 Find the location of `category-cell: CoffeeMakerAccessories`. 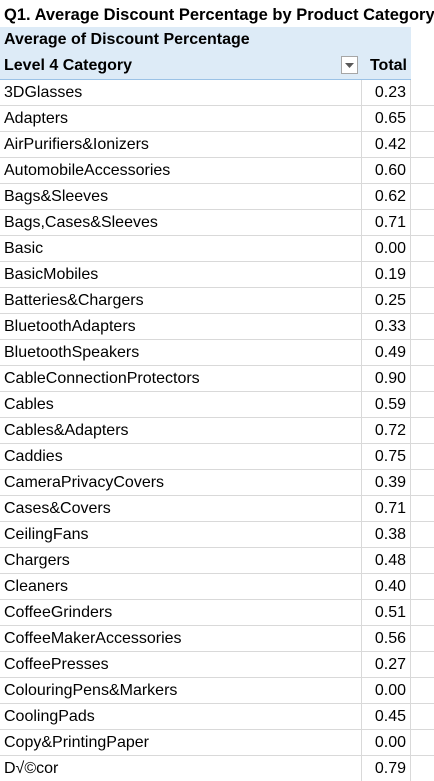

category-cell: CoffeeMakerAccessories is located at coordinates (181, 639).